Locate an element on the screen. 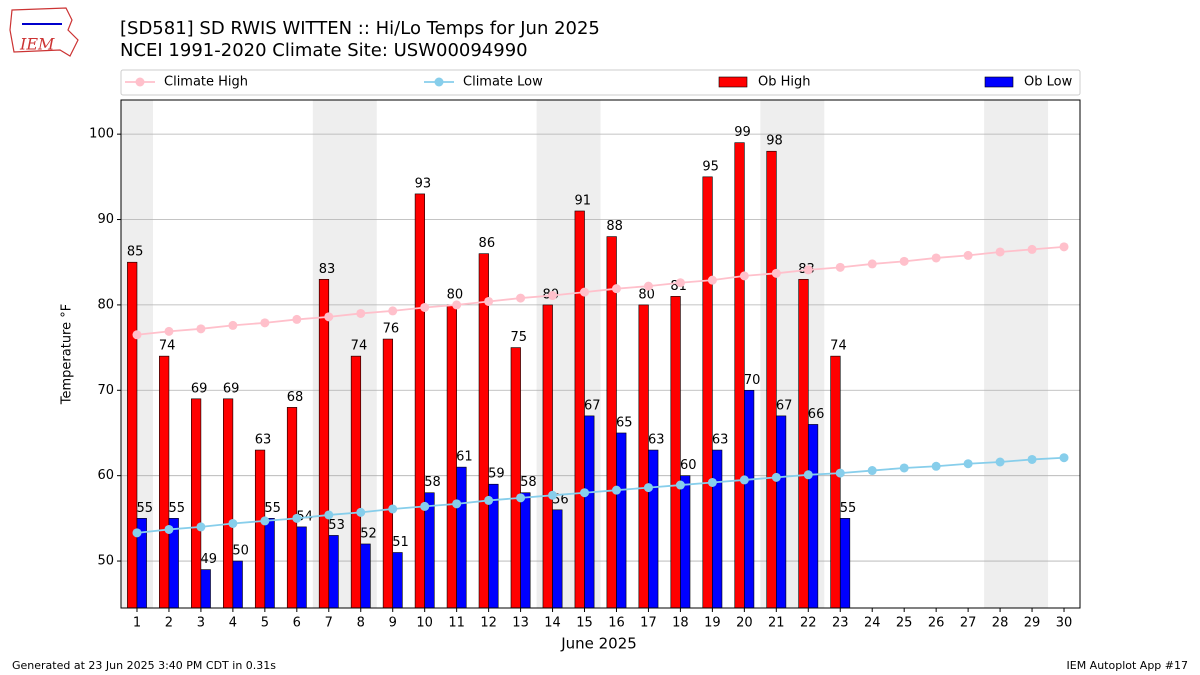 The height and width of the screenshot is (675, 1200). y-tick-label: 100 is located at coordinates (101, 134).